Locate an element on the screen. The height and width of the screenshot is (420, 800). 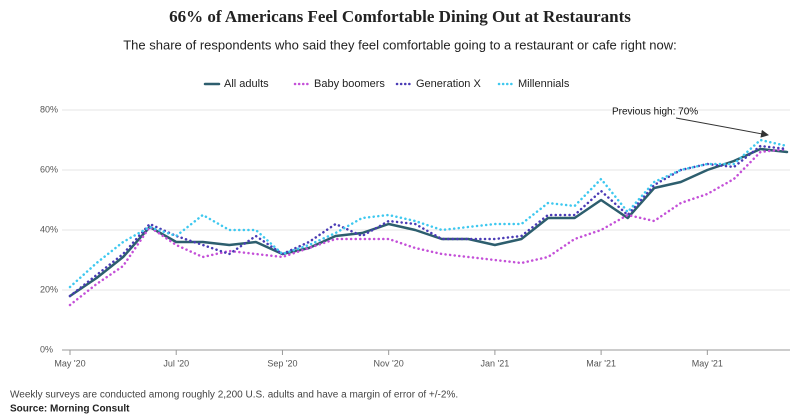
y-tick-label: 40% is located at coordinates (49, 229).